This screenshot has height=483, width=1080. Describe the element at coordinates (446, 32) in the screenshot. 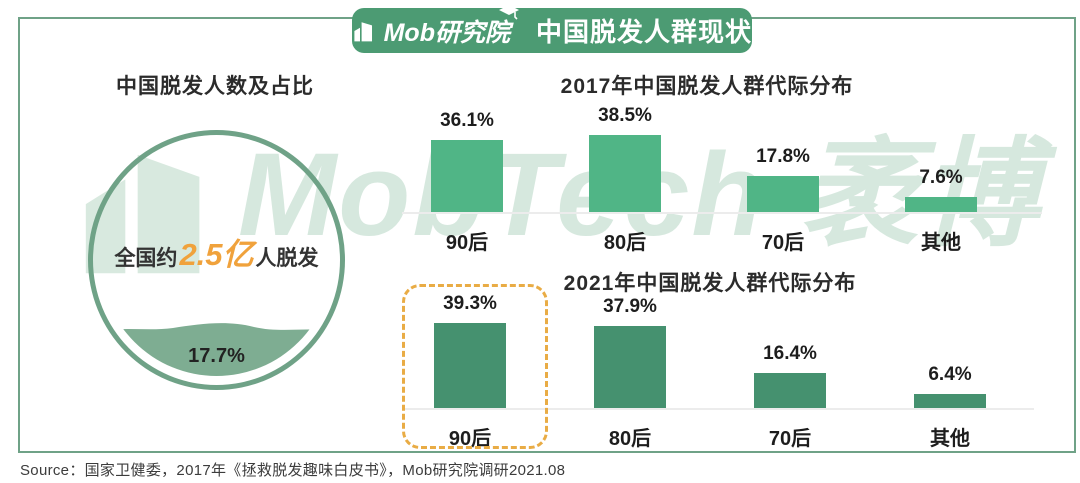

I see `brand-label: Mob研究院` at that location.